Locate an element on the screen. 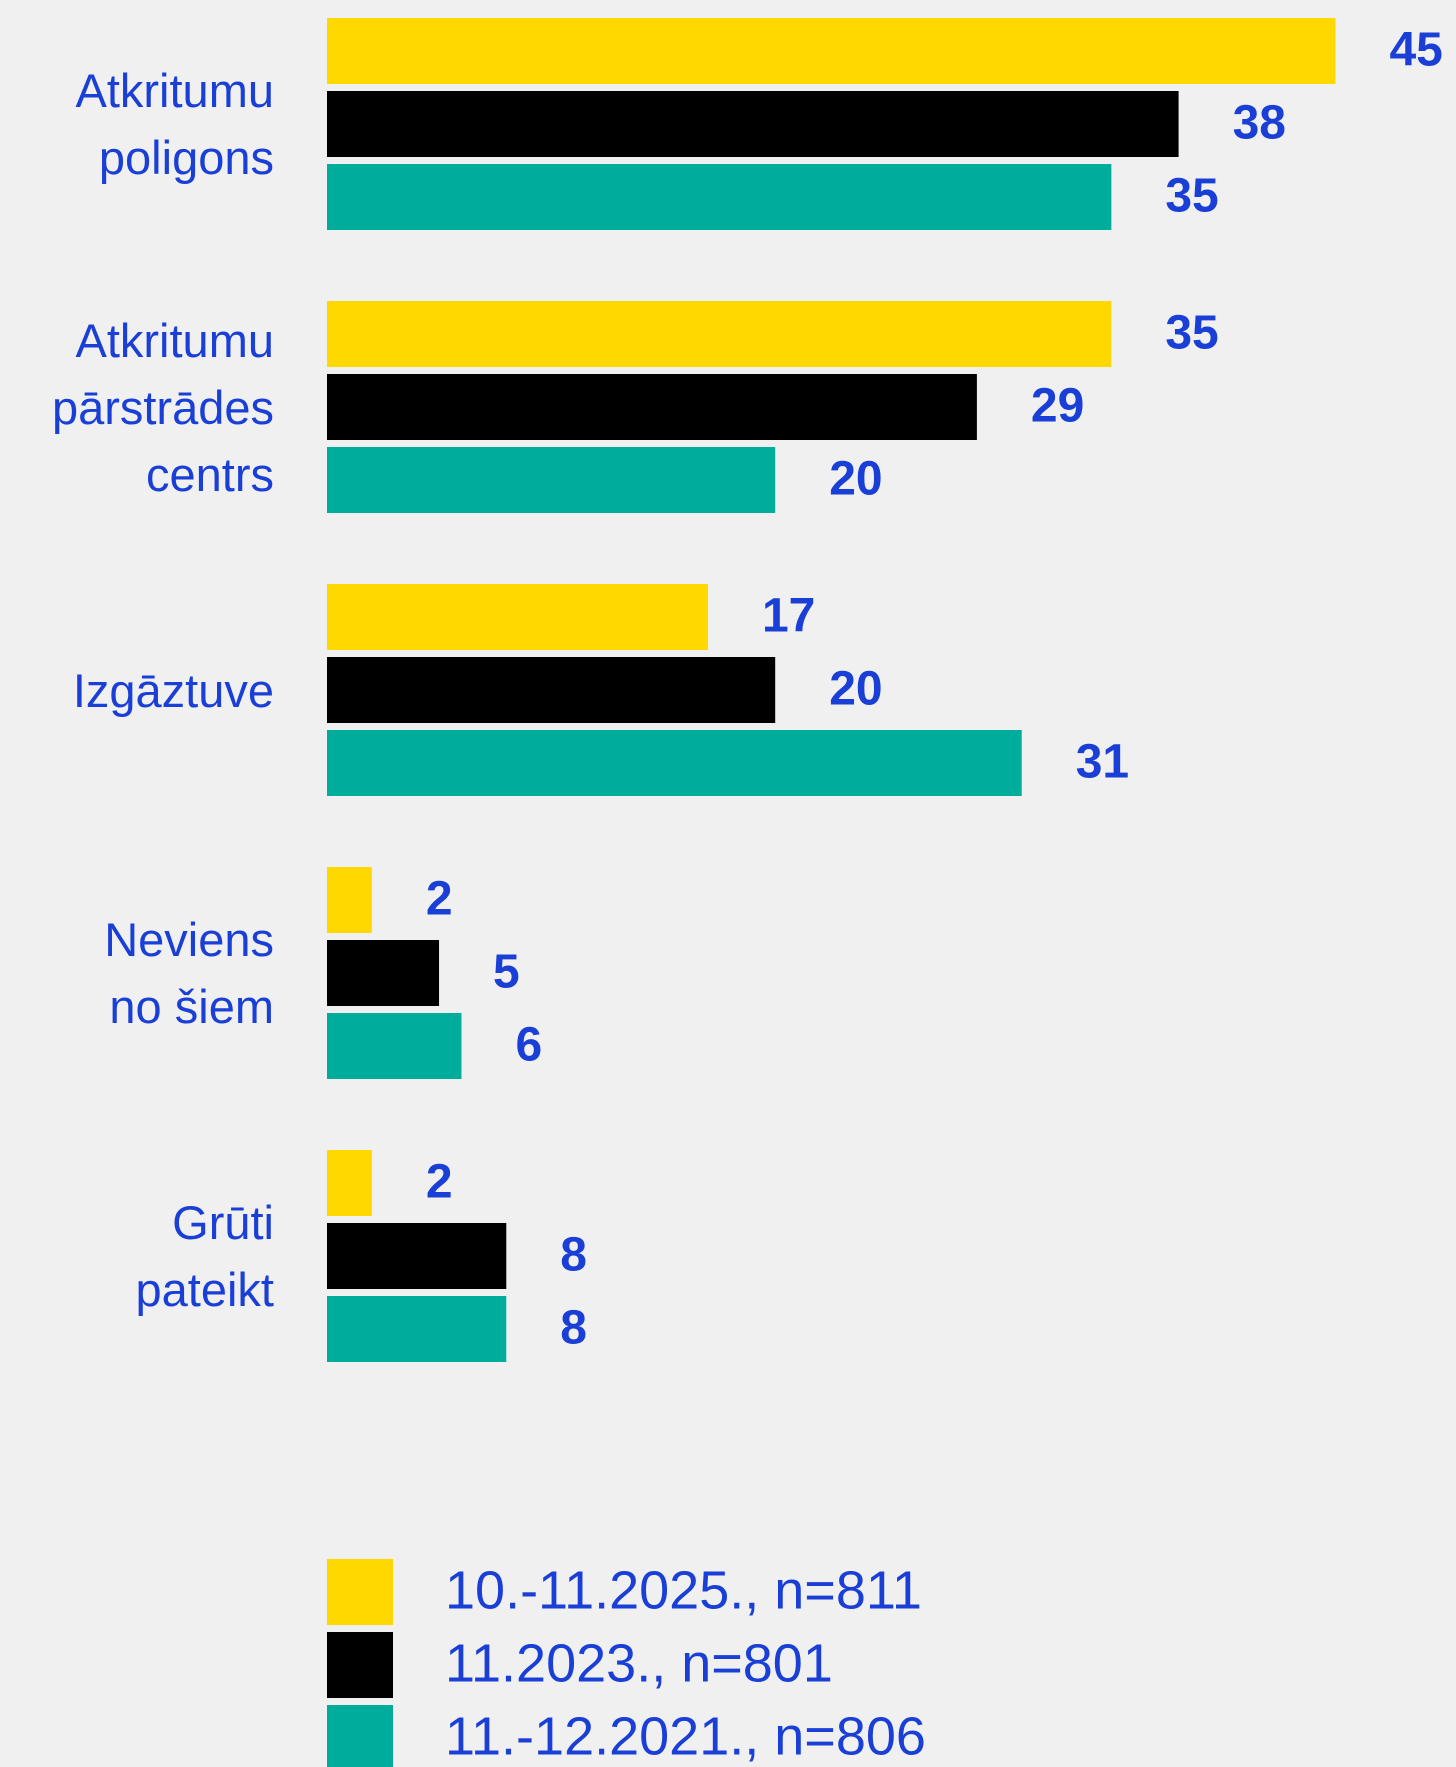  value-label: 6 is located at coordinates (528, 1045).